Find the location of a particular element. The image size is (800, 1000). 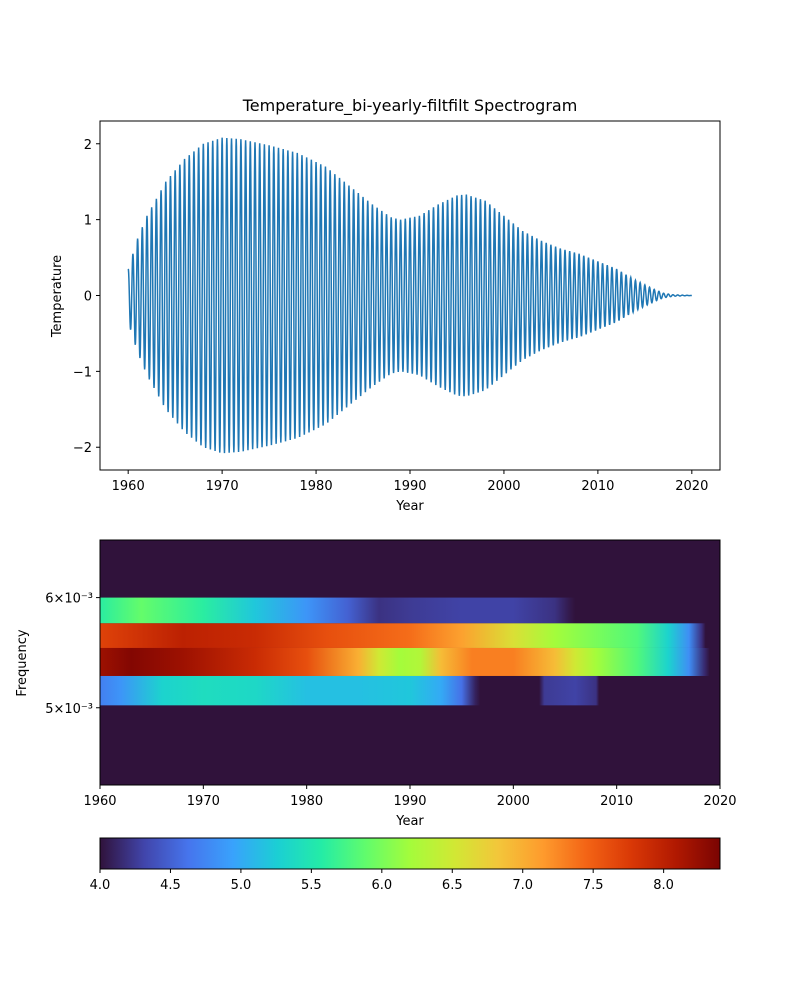

spectrogram-x-tick-label: 2020 is located at coordinates (719, 801).